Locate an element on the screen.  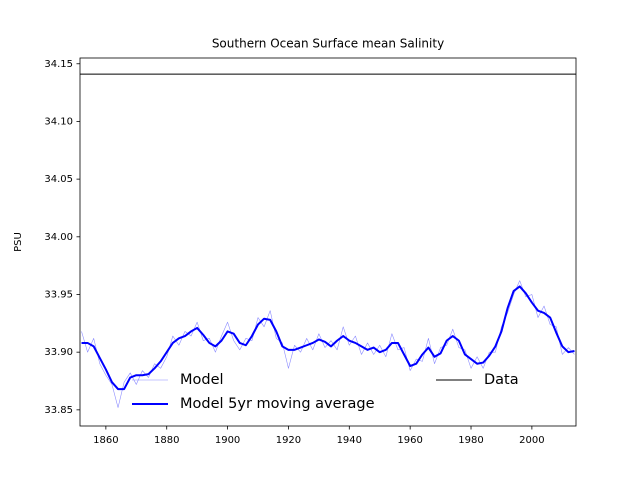
x-tick-label: 1960 is located at coordinates (409, 440).